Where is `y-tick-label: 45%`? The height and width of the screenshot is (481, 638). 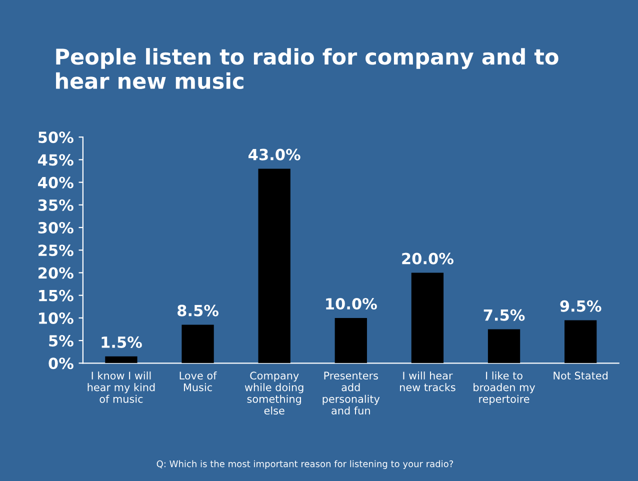 y-tick-label: 45% is located at coordinates (56, 160).